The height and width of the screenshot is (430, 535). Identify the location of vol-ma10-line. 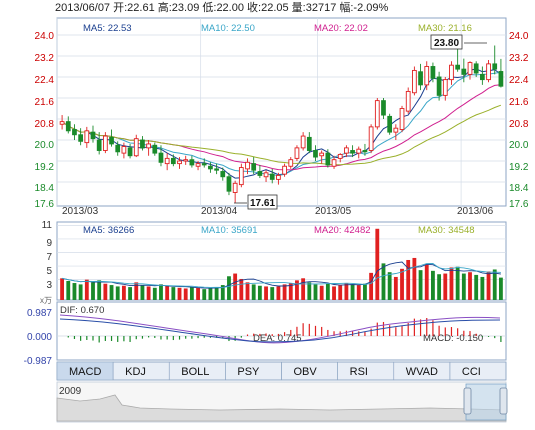
(281, 275).